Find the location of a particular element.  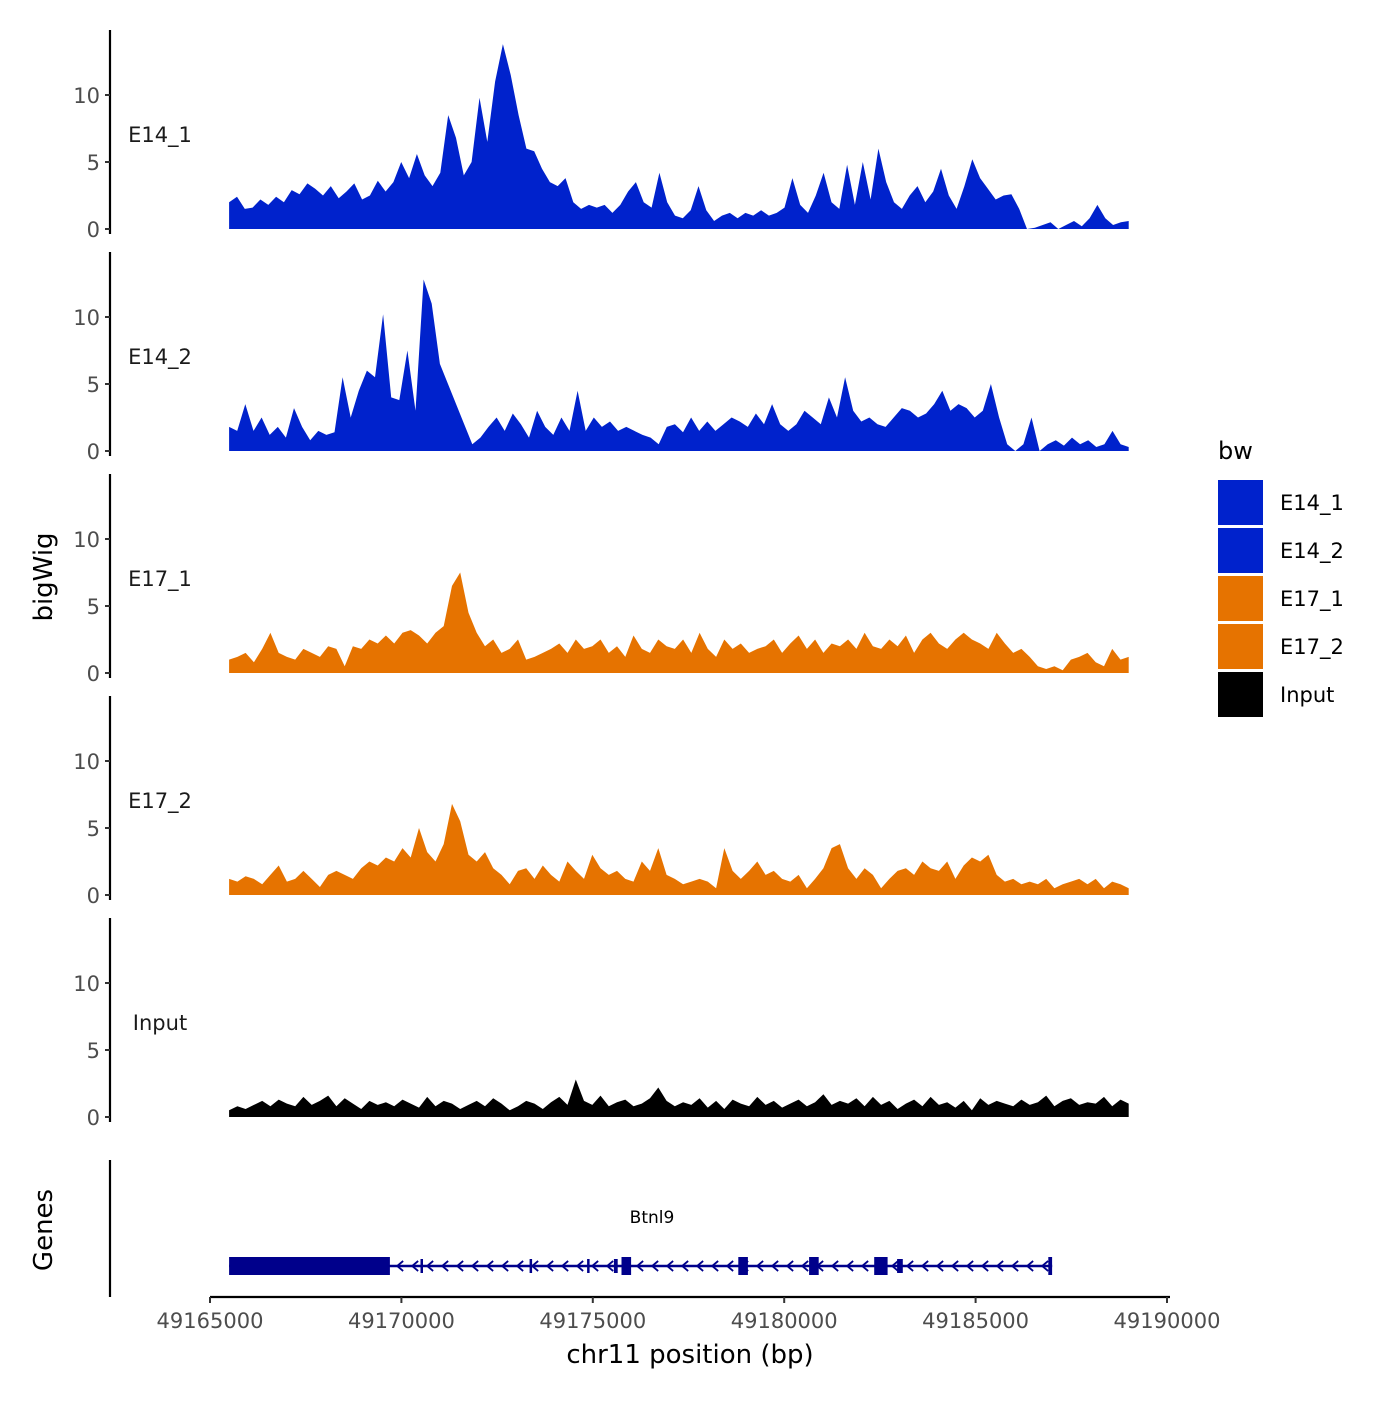

legend-label: E17_2 is located at coordinates (1312, 647).